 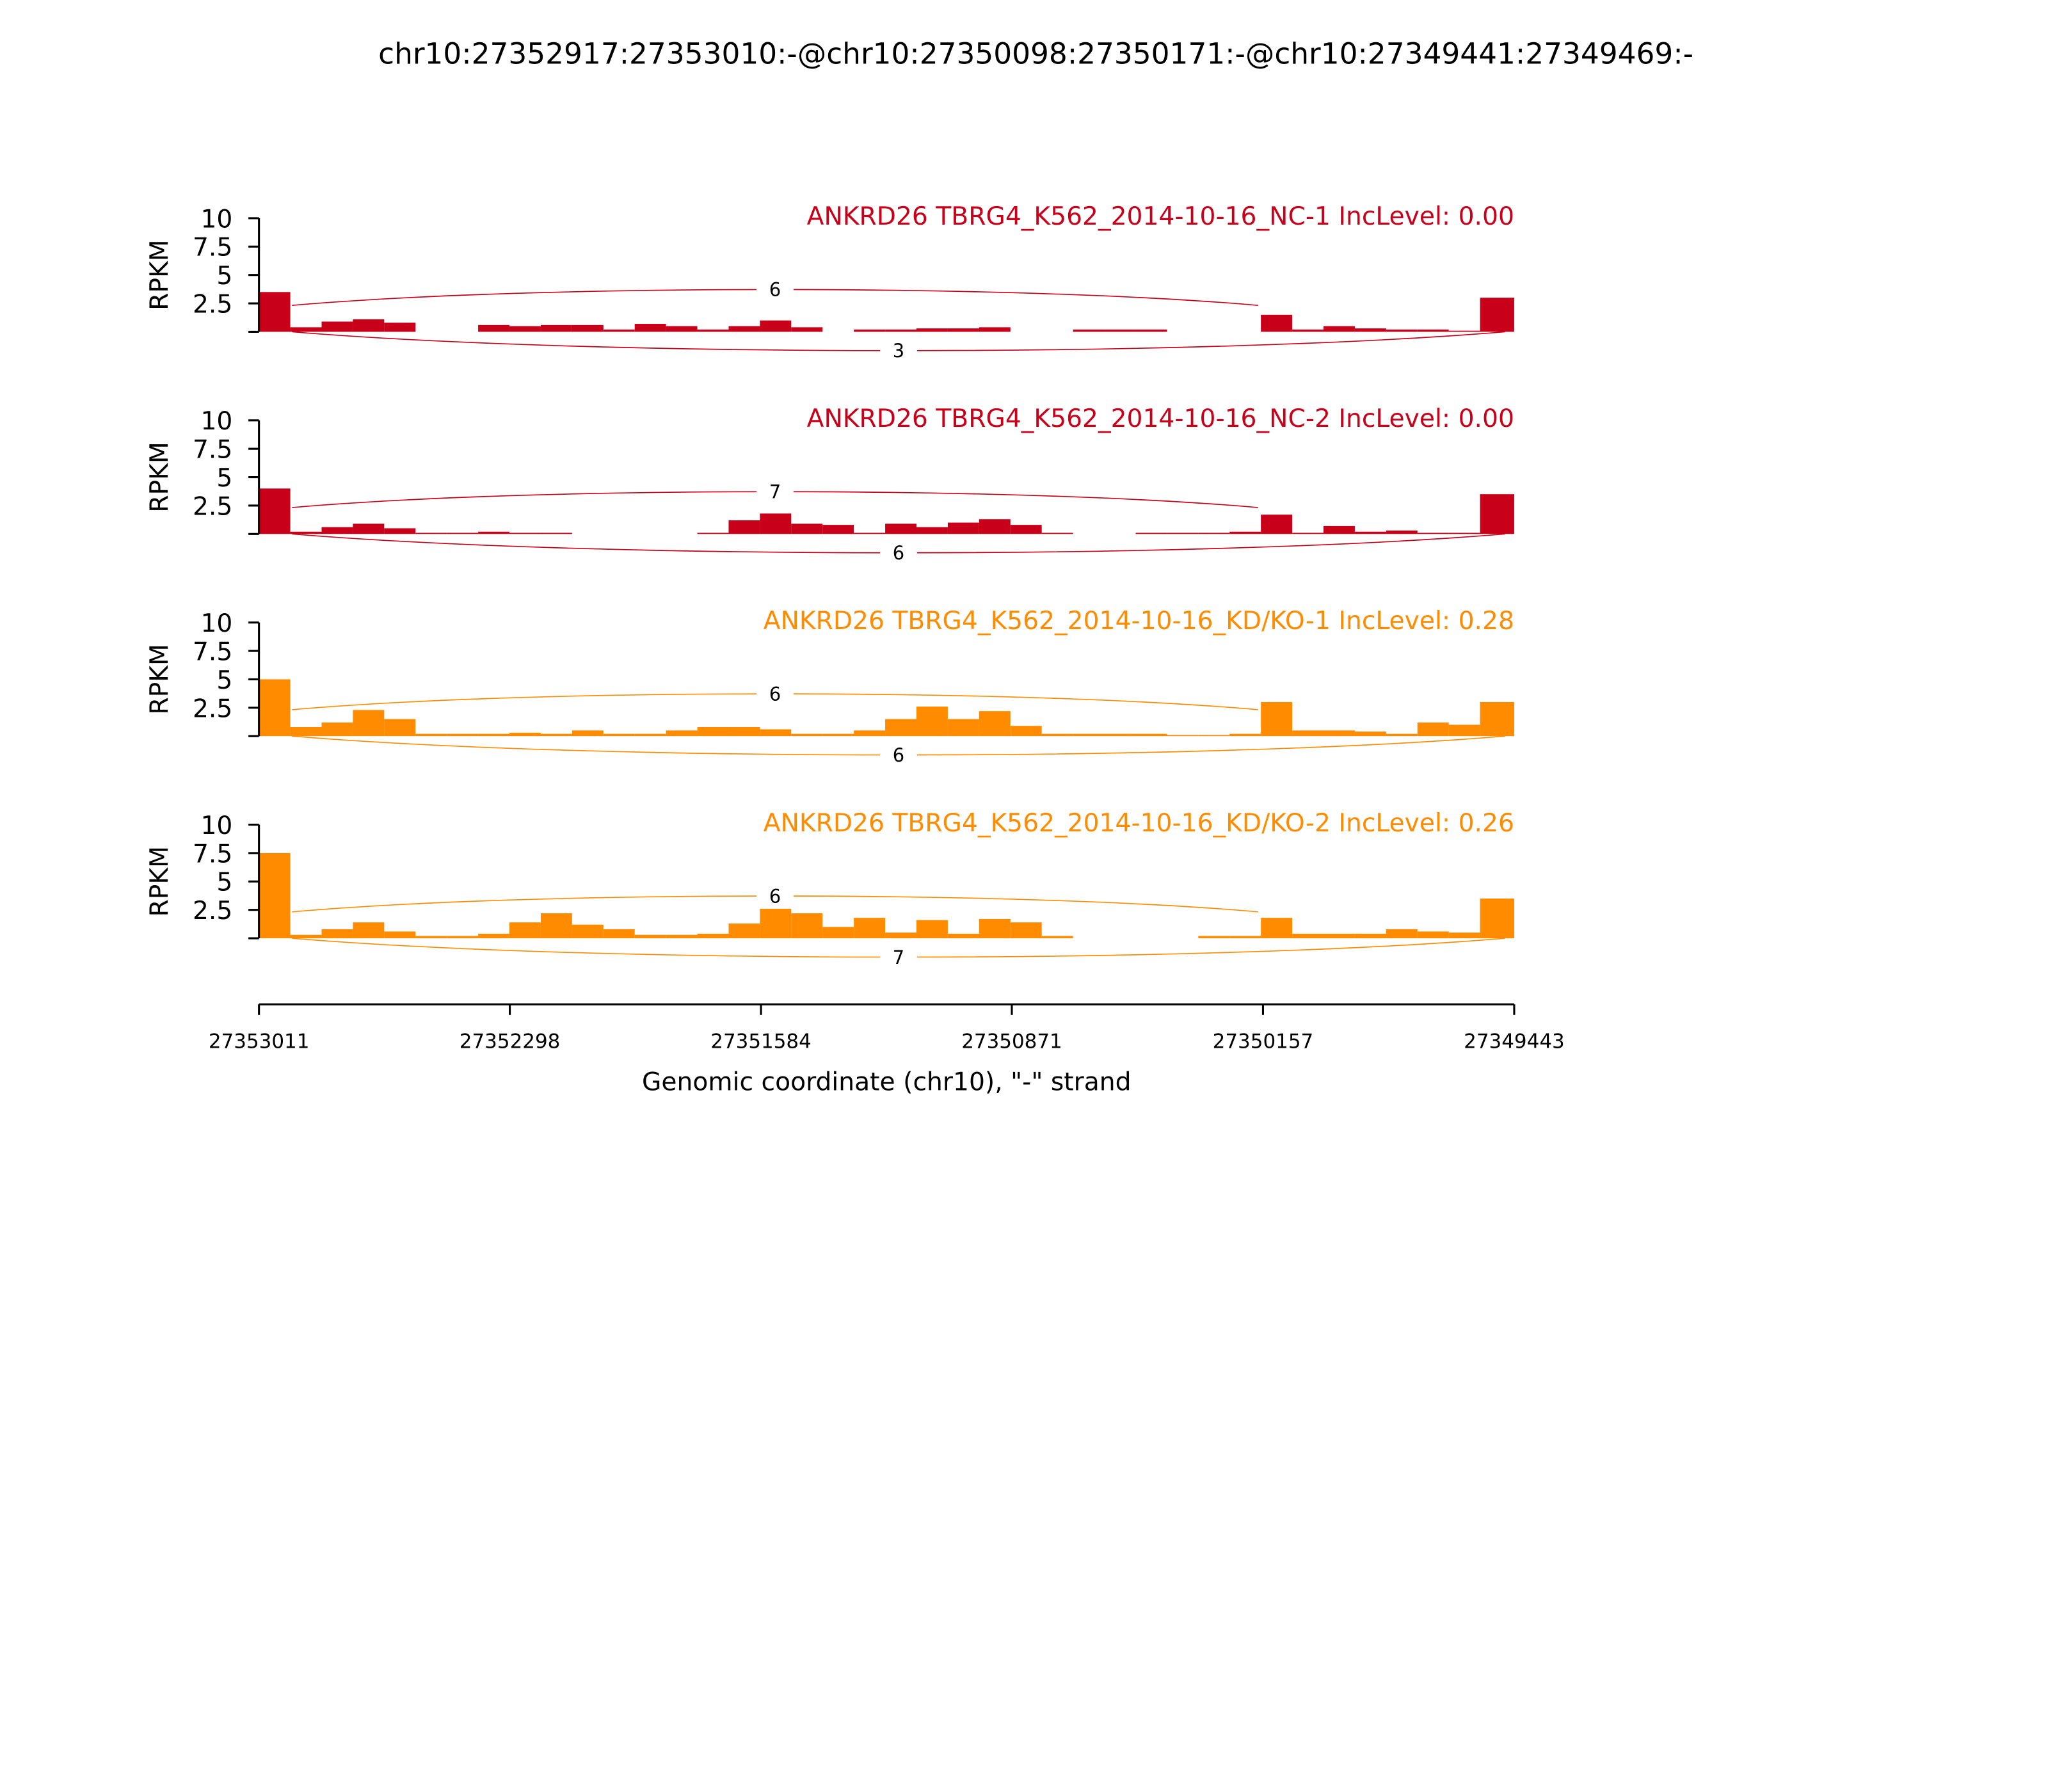 I want to click on junction-count: 7, so click(x=898, y=957).